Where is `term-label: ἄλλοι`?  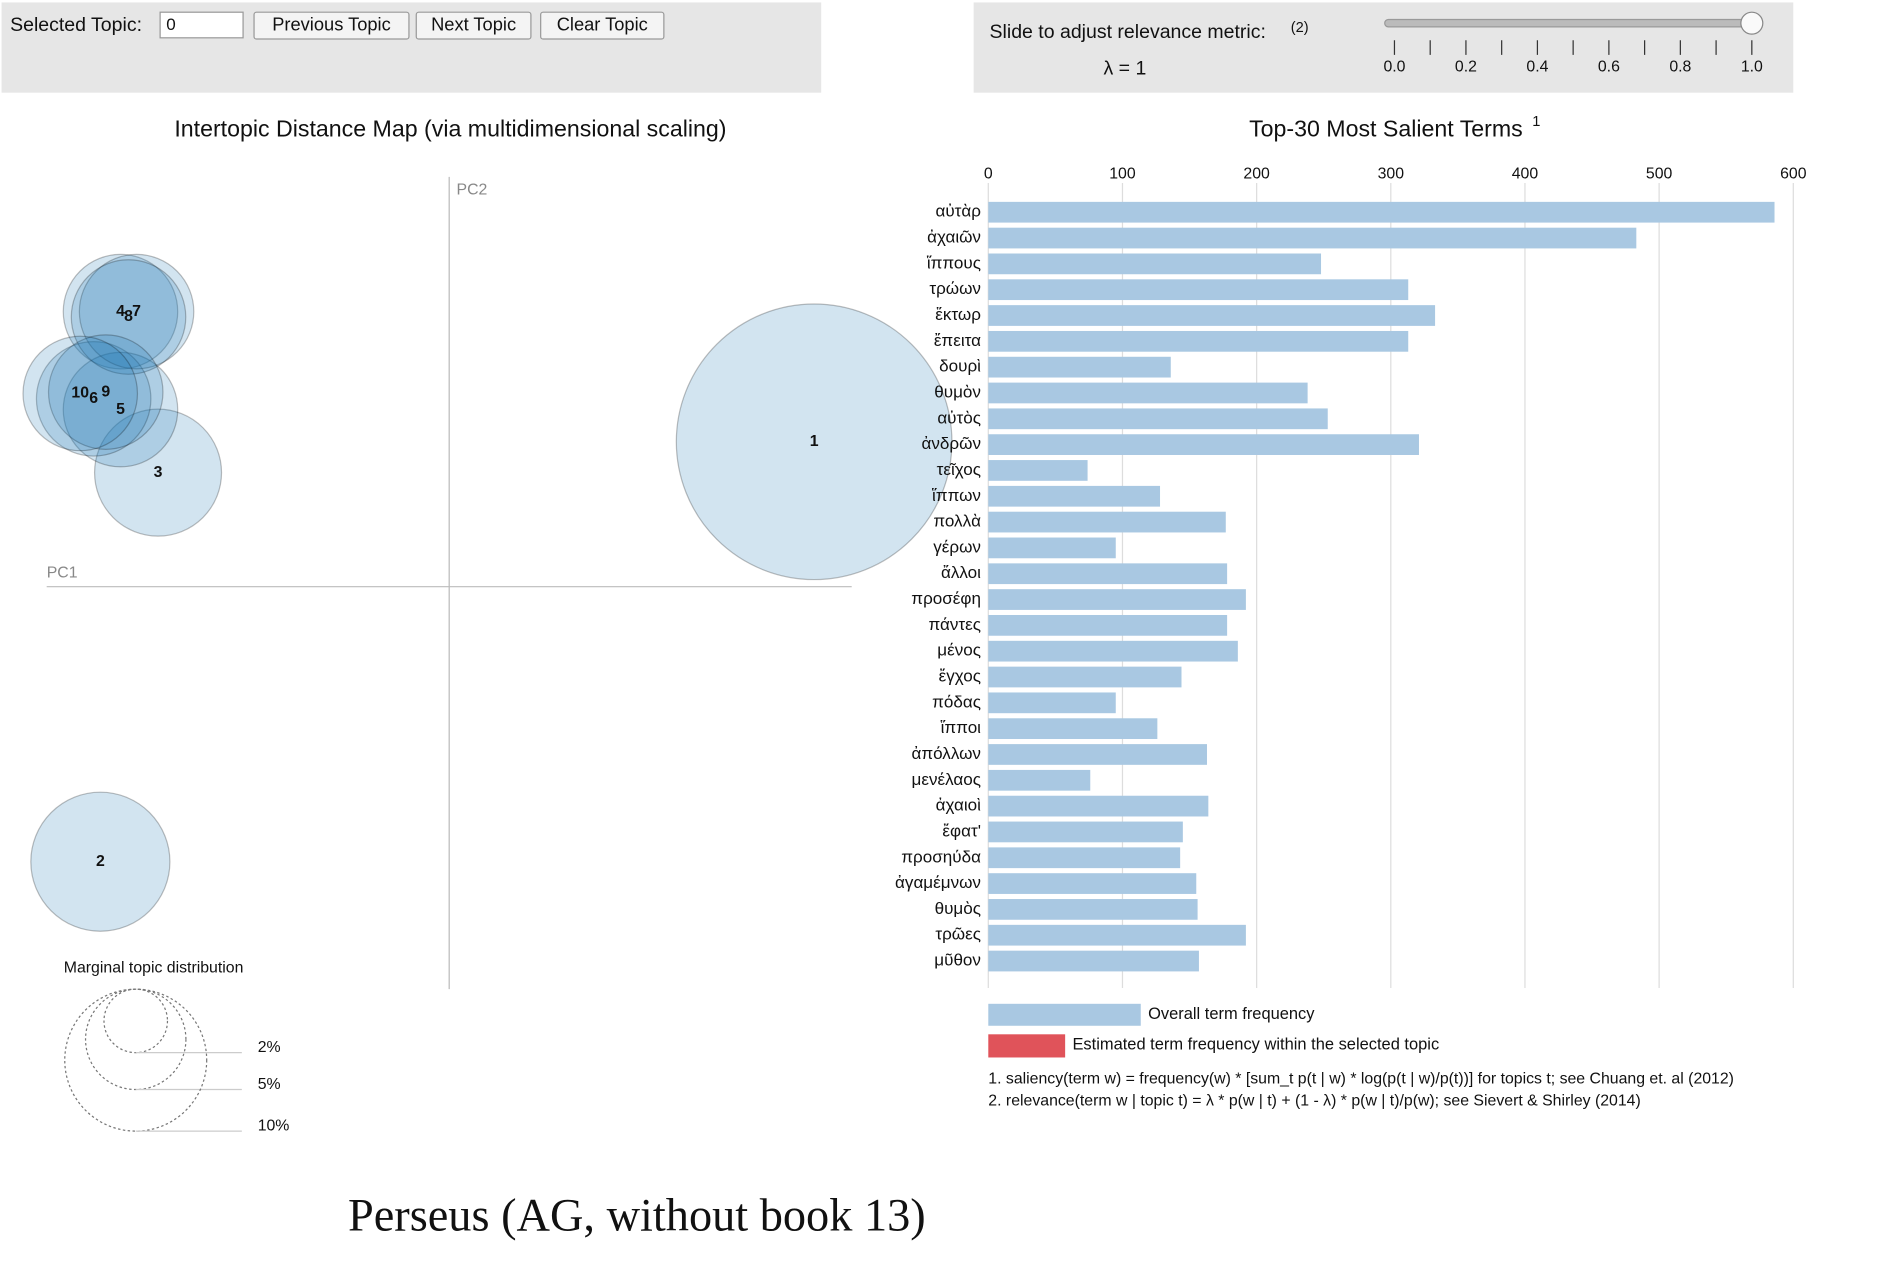
term-label: ἄλλοι is located at coordinates (961, 572).